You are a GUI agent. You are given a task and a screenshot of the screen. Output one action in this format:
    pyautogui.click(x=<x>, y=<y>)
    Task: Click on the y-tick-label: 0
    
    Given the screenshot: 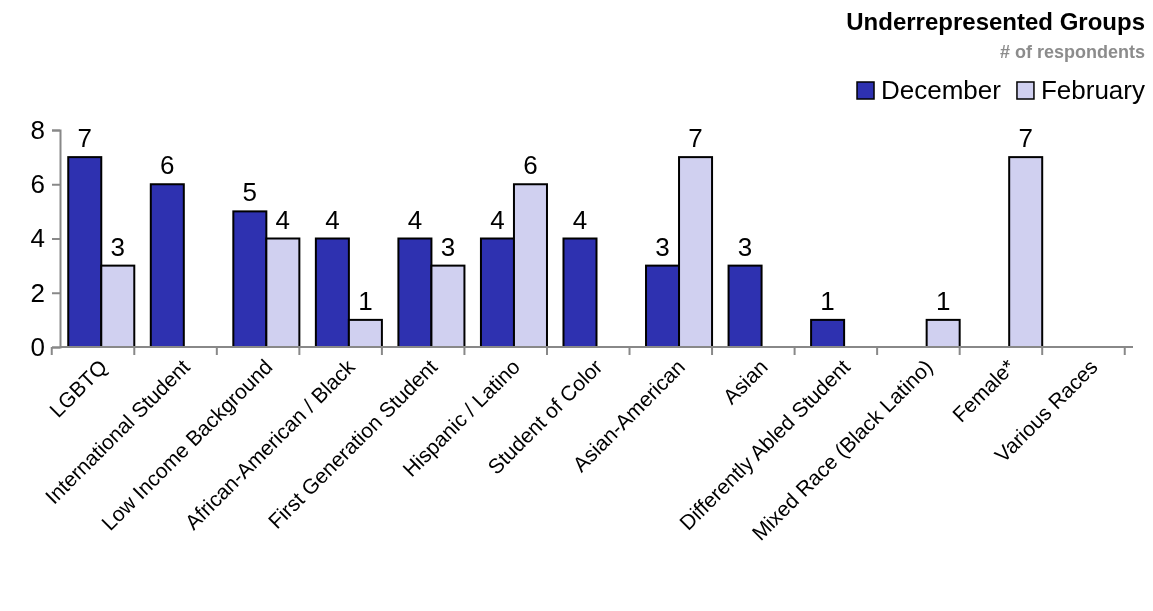 What is the action you would take?
    pyautogui.click(x=37, y=346)
    